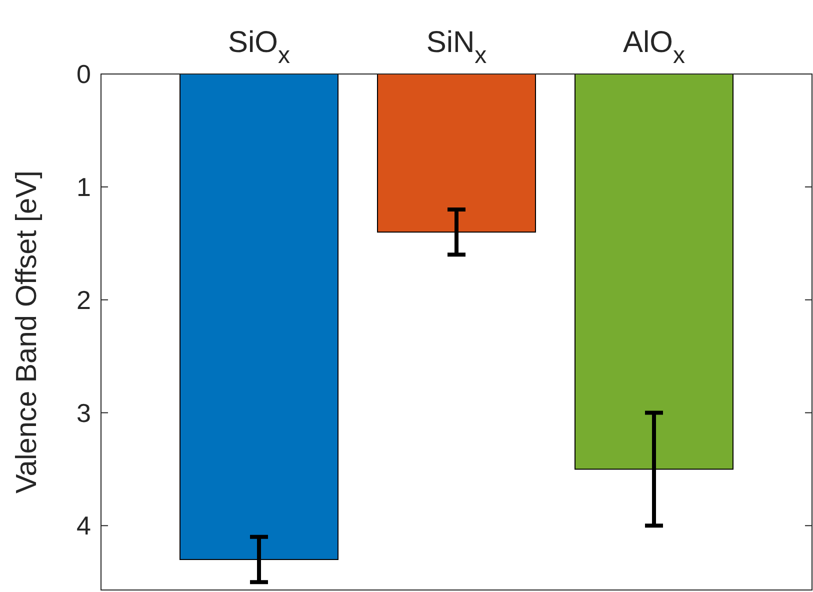 The height and width of the screenshot is (592, 813). What do you see at coordinates (83, 187) in the screenshot?
I see `y-tick-label: 1` at bounding box center [83, 187].